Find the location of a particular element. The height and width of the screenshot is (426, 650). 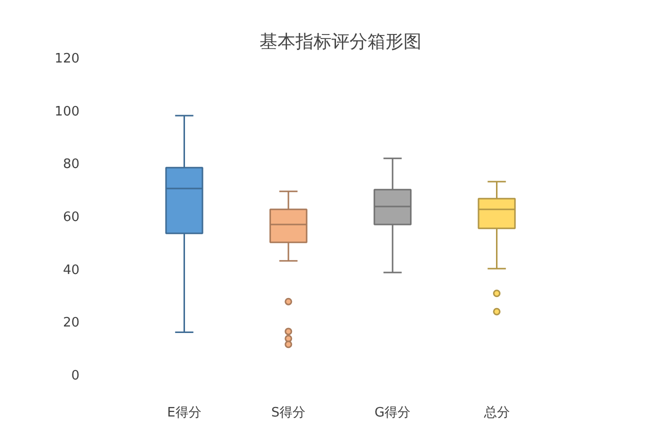

chart-title: 基本指标评分箱形图 is located at coordinates (341, 42).